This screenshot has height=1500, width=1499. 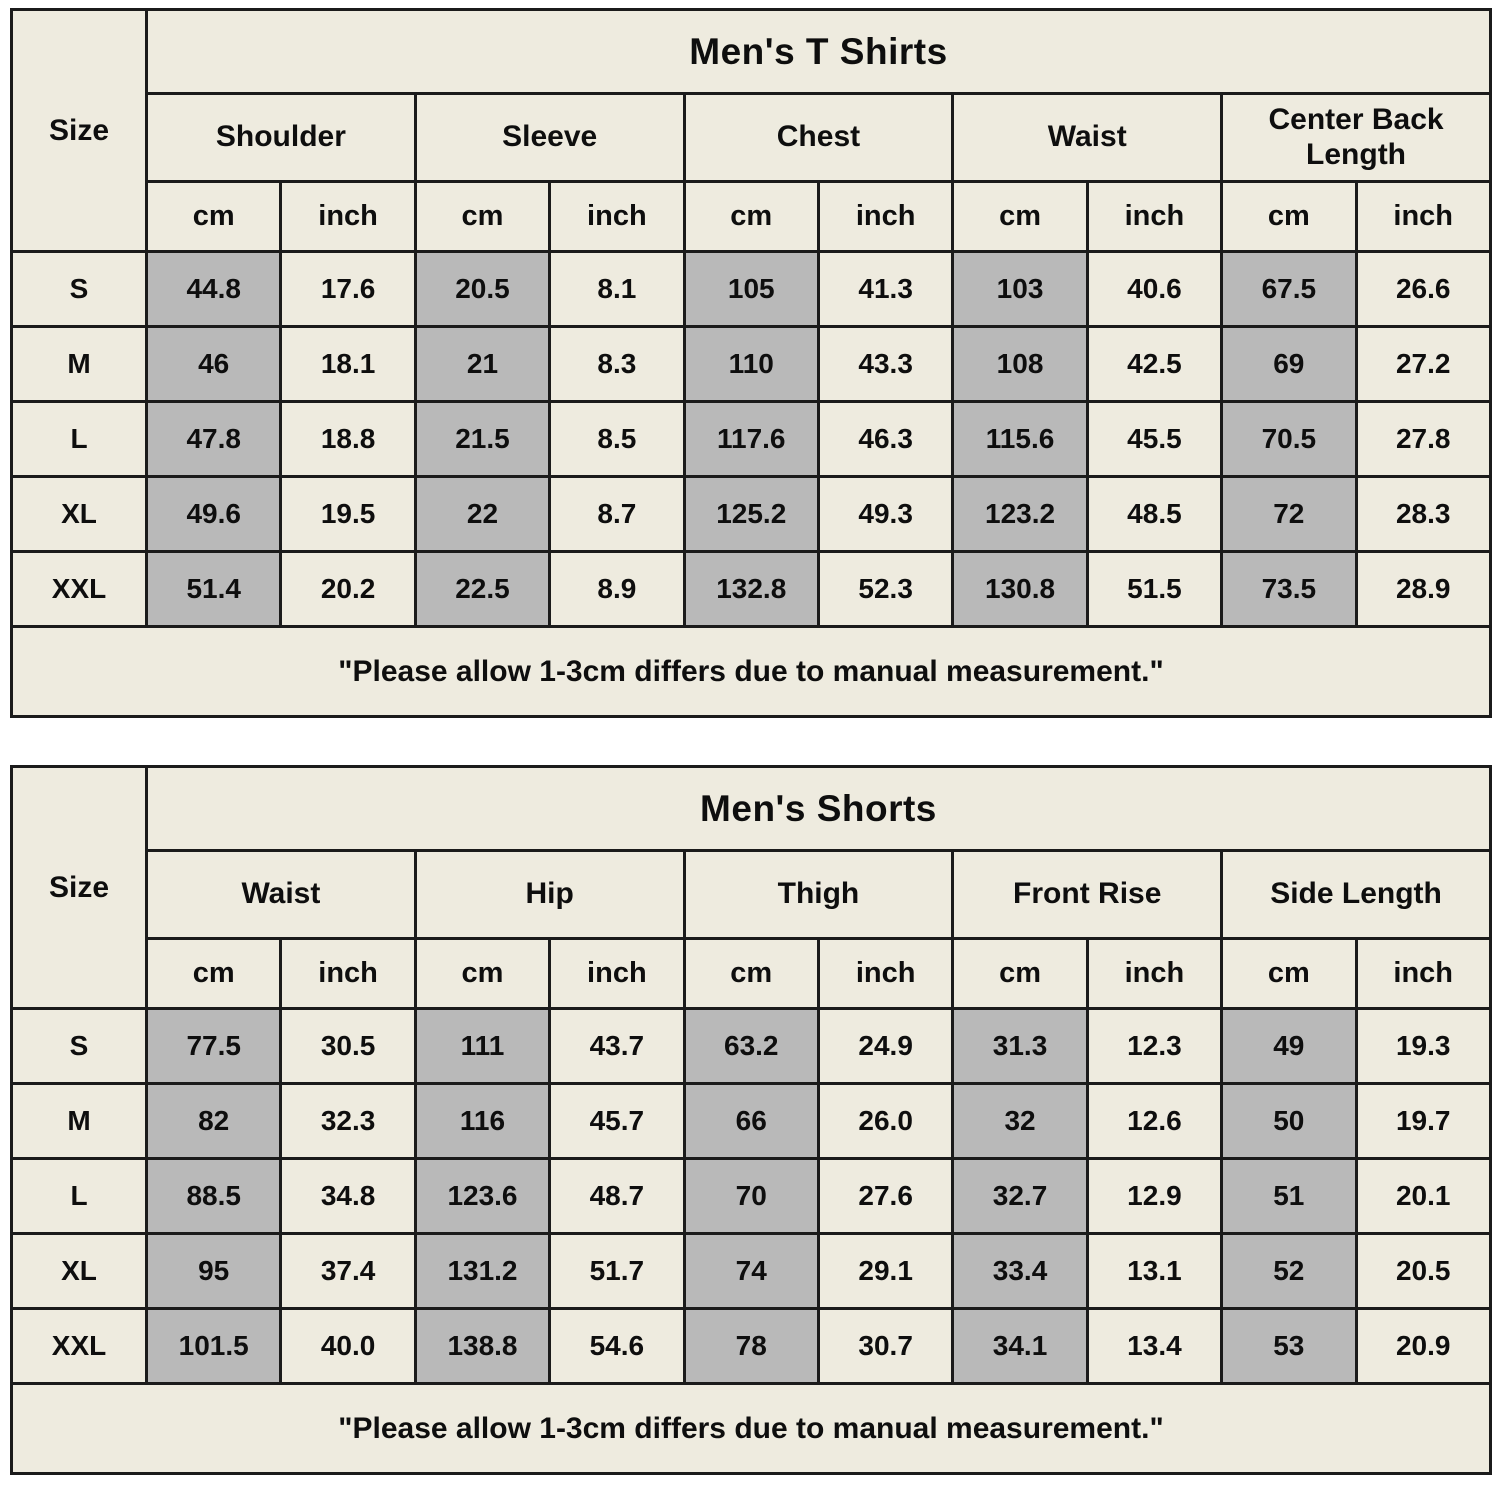 What do you see at coordinates (617, 1271) in the screenshot?
I see `value-inch: 51.7` at bounding box center [617, 1271].